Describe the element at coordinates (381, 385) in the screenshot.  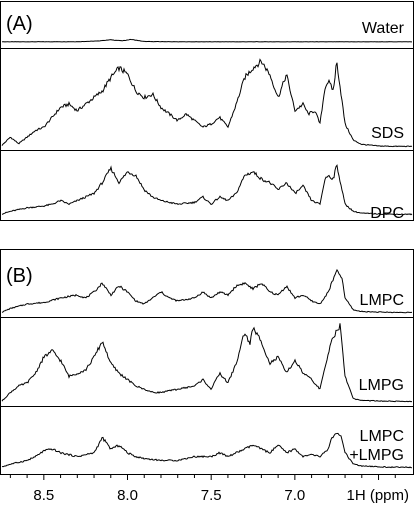
I see `series-label-lmpg: LMPG` at that location.